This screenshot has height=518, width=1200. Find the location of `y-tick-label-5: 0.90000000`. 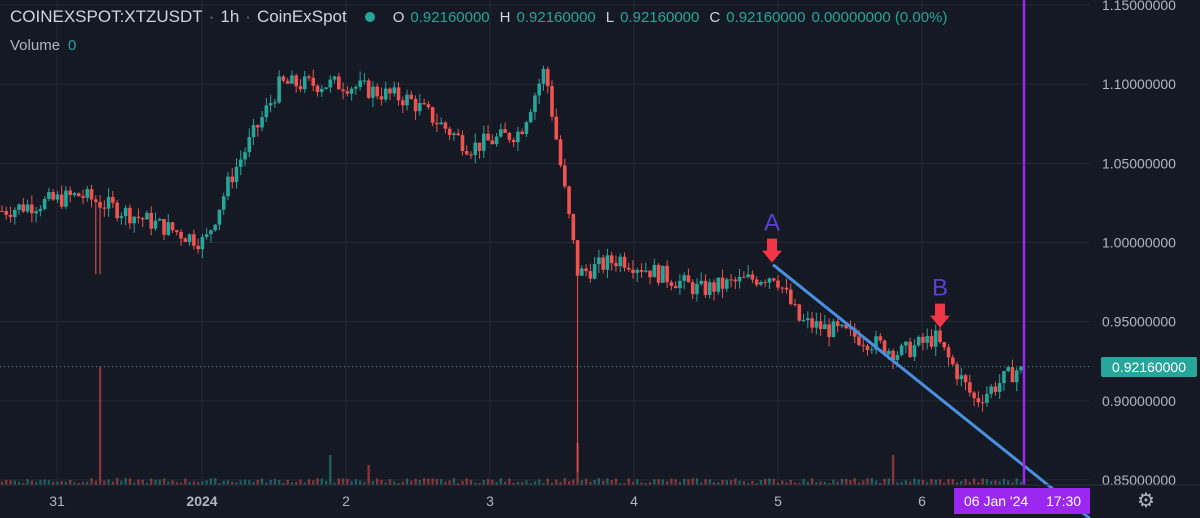

y-tick-label-5: 0.90000000 is located at coordinates (1139, 401).